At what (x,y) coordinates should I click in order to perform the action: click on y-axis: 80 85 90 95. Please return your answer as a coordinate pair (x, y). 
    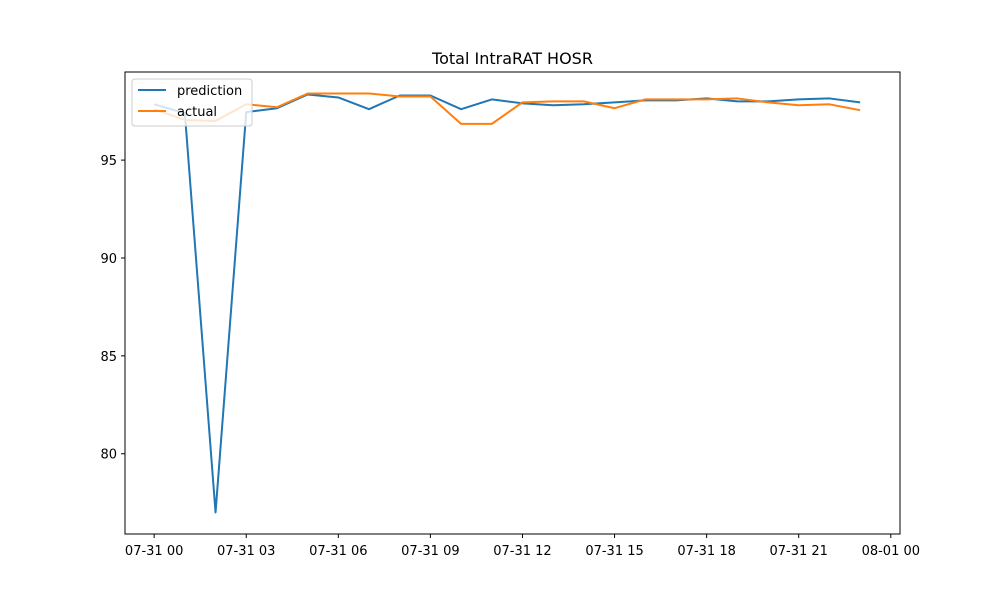
    Looking at the image, I should click on (112, 308).